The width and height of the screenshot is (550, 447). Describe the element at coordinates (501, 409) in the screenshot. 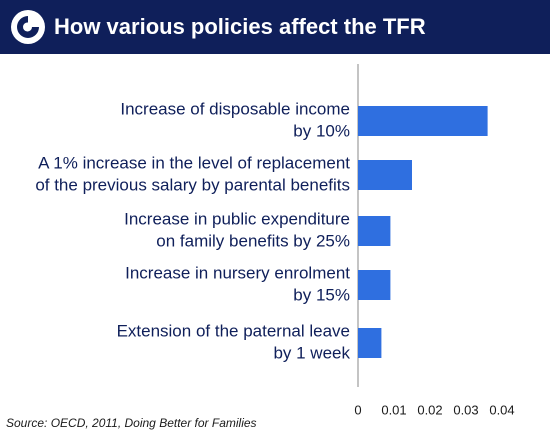

I see `x-tick-label-5: 0.04` at that location.